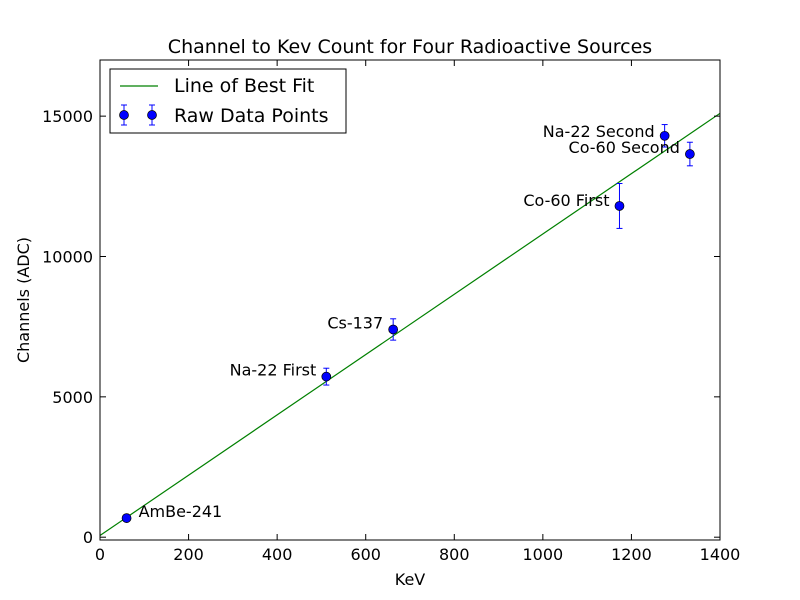 The image size is (800, 600). What do you see at coordinates (542, 554) in the screenshot?
I see `x-tick-label: 1000` at bounding box center [542, 554].